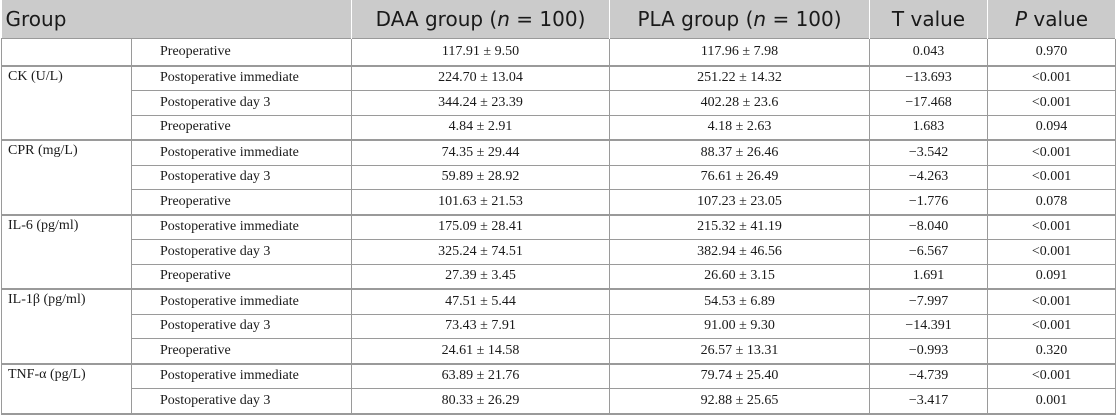 The height and width of the screenshot is (415, 1116). What do you see at coordinates (804, 19) in the screenshot?
I see `pla-header-tail: = 100)` at bounding box center [804, 19].